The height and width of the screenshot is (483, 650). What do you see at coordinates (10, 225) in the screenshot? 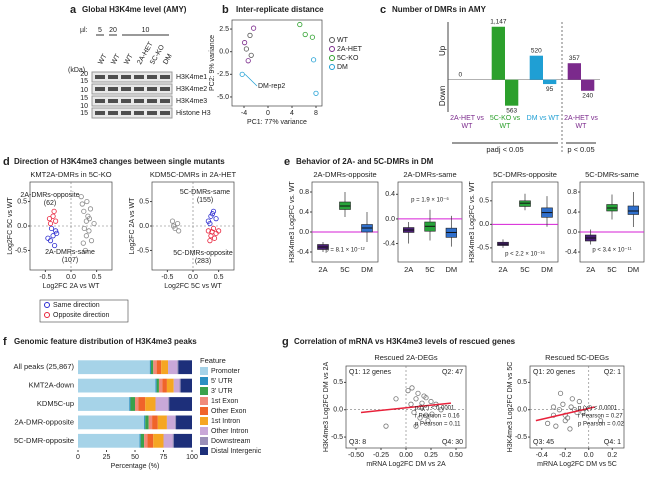
I see `y-axis-label: Log2FC 5C vs WT` at bounding box center [10, 225].